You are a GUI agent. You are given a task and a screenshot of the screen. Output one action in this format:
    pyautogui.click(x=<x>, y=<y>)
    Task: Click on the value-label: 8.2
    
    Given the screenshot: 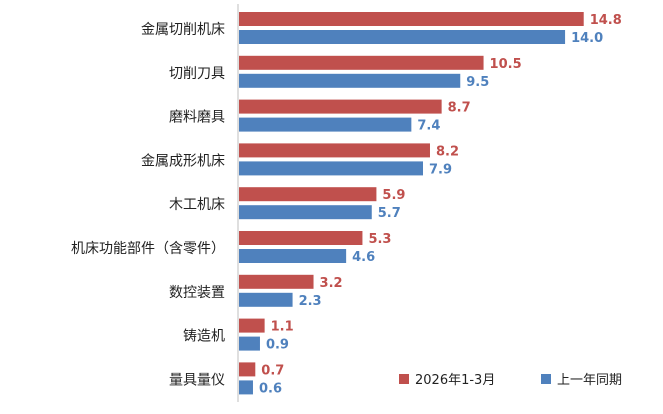 What is the action you would take?
    pyautogui.click(x=447, y=151)
    